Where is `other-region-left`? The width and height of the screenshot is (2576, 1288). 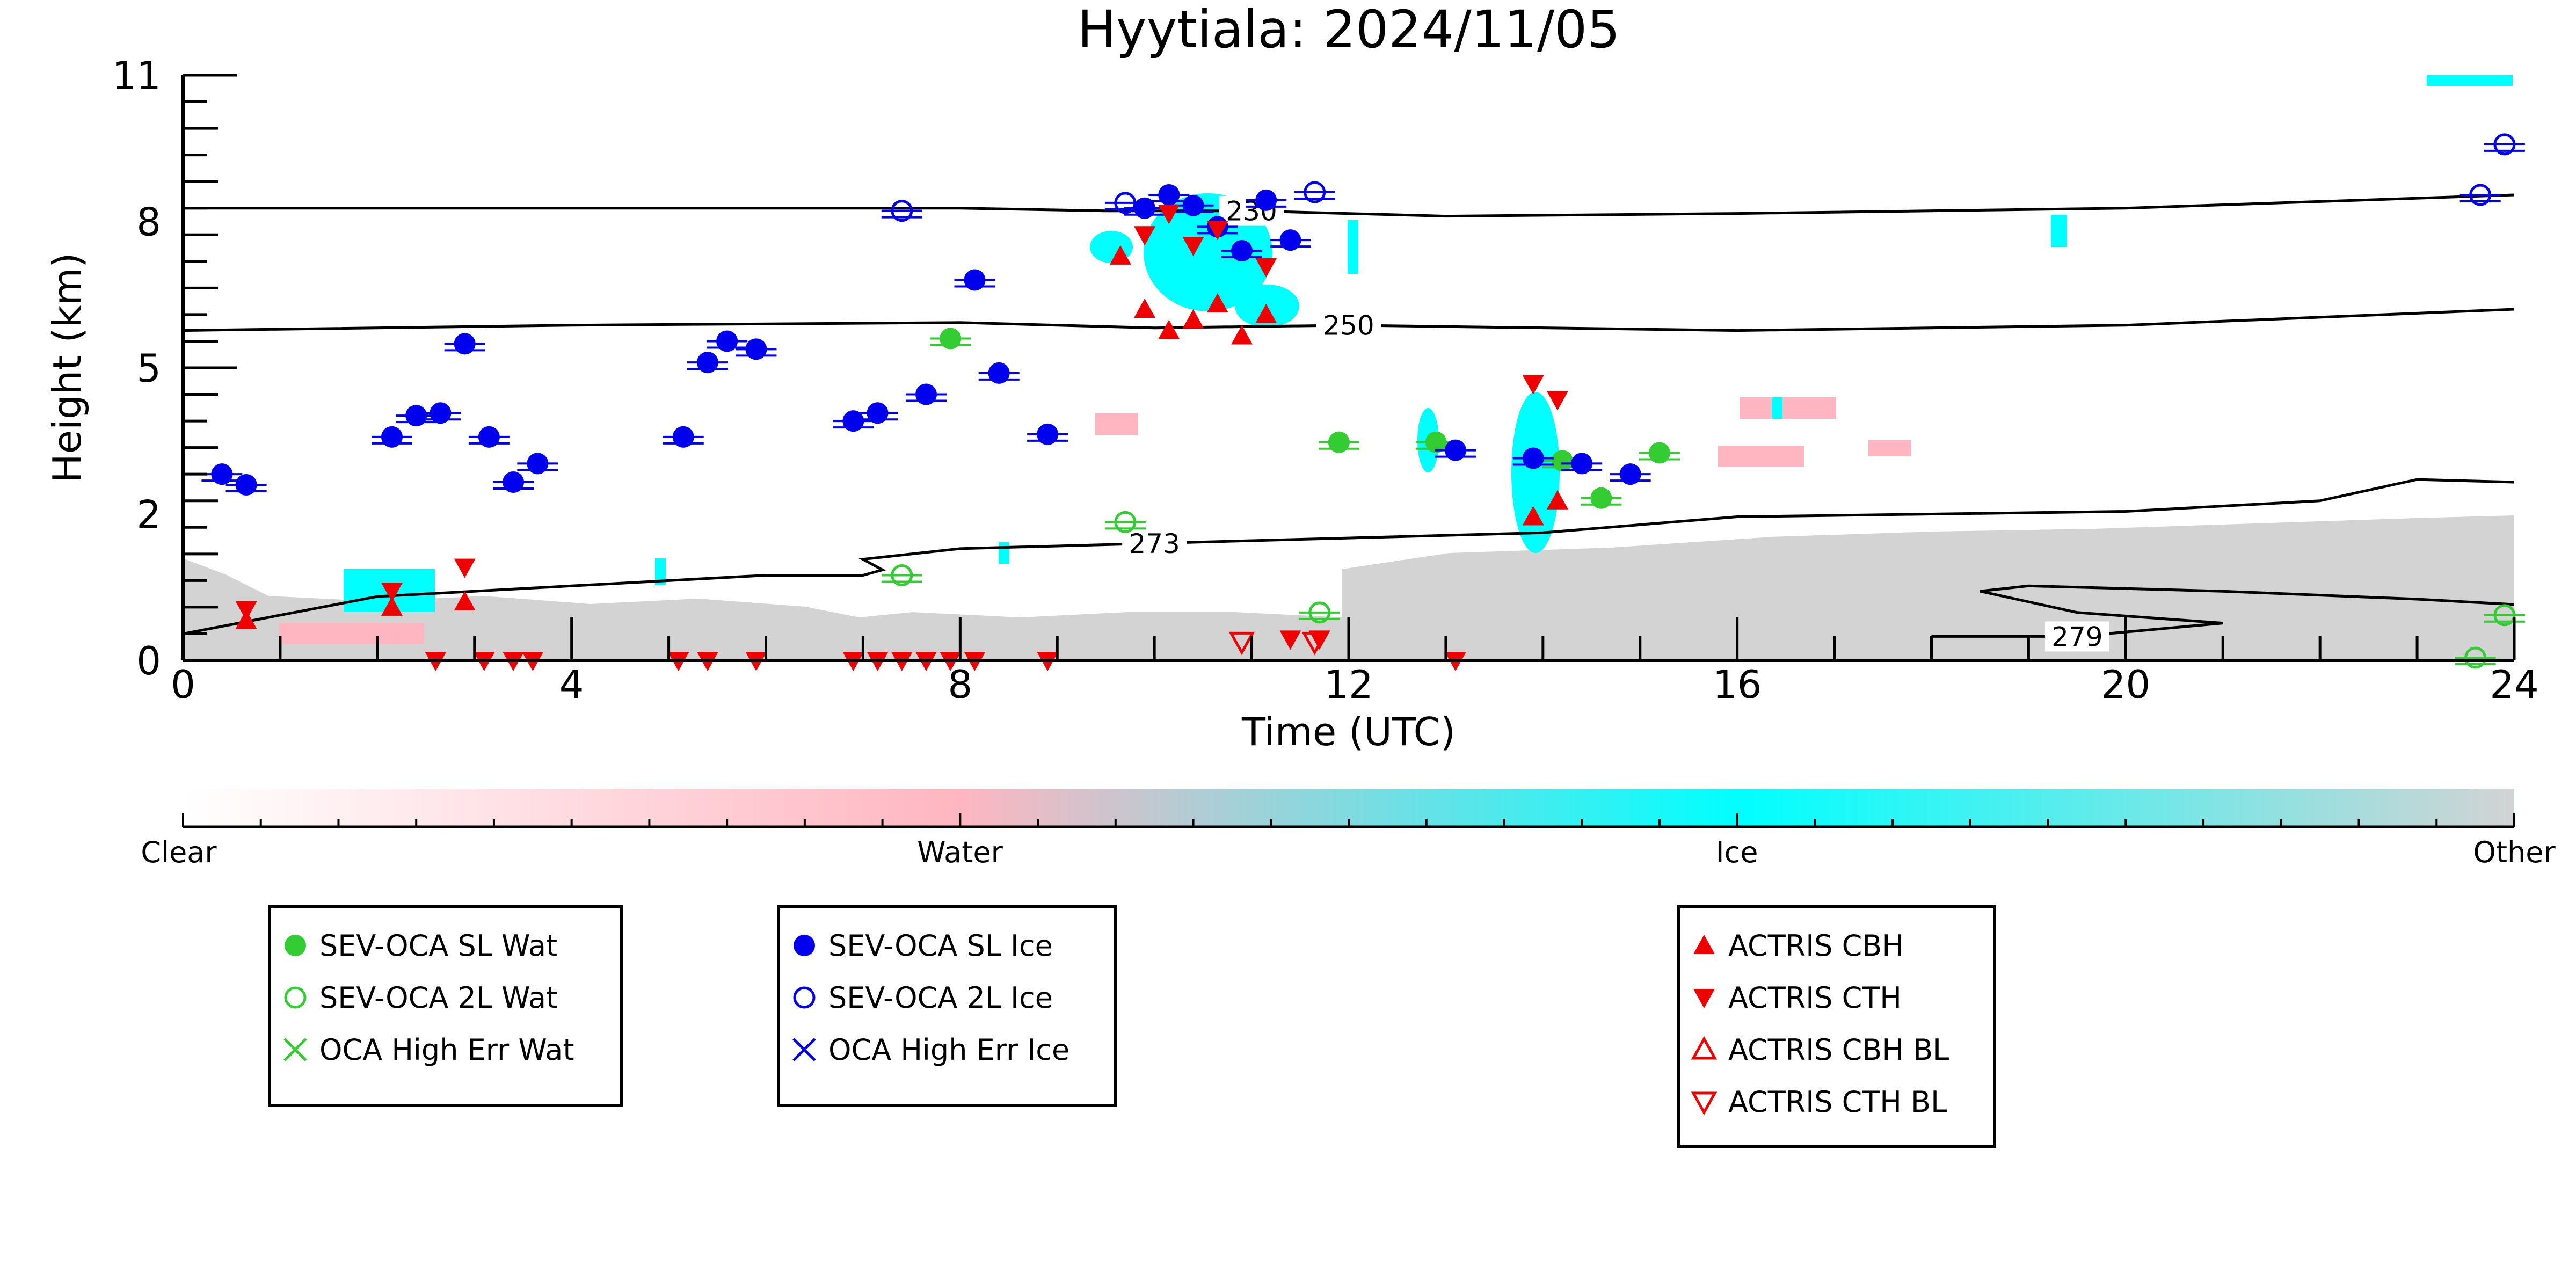
other-region-left is located at coordinates (762, 609).